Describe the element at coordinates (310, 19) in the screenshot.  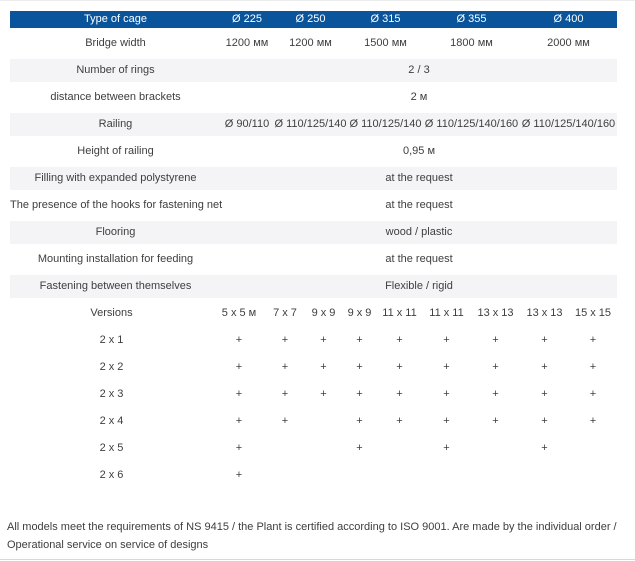
I see `header-cell-value: Ø 250` at that location.